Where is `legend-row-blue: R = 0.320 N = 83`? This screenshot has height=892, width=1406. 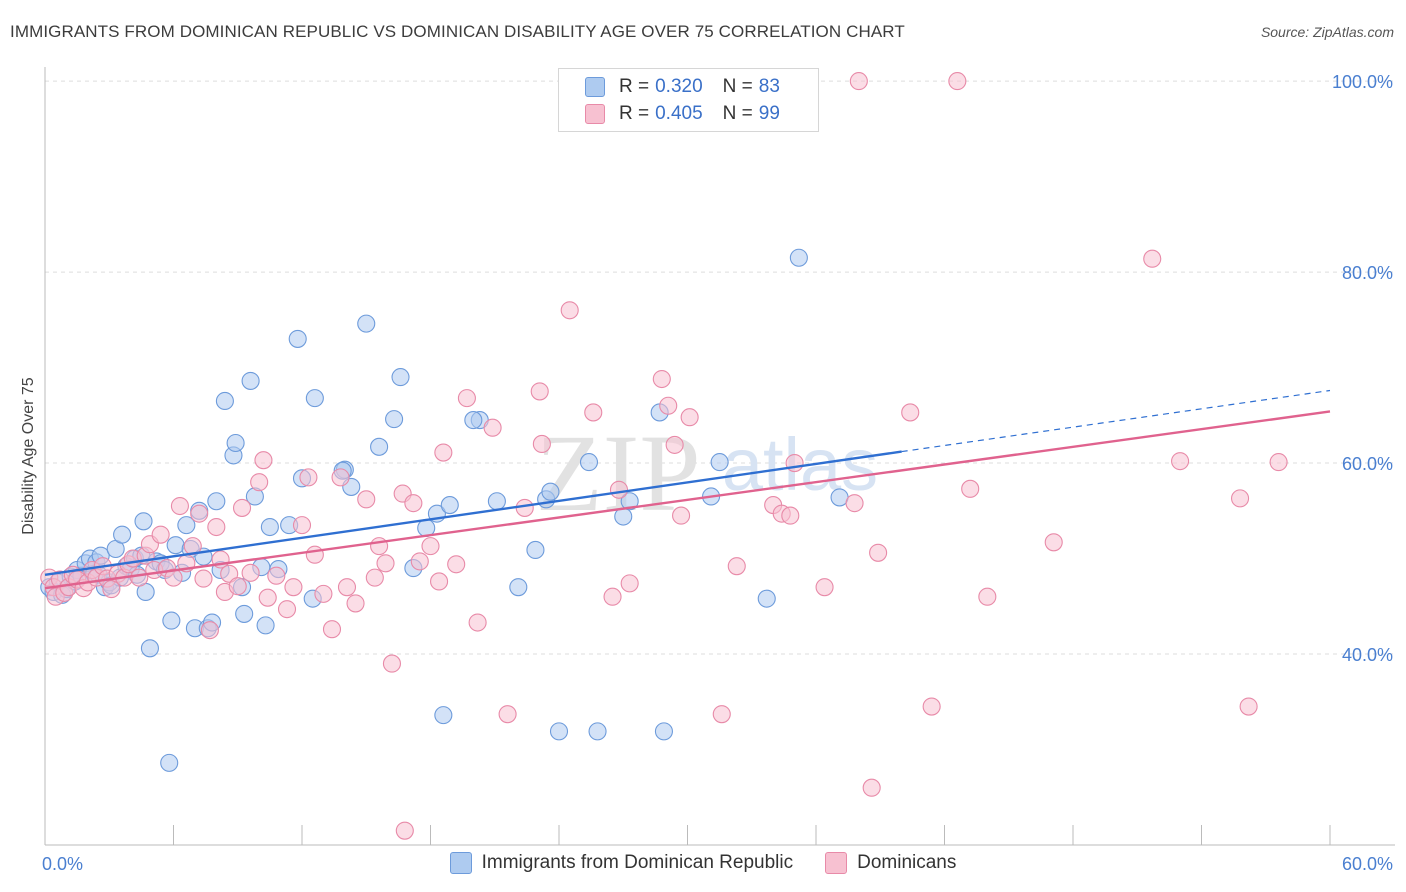 legend-row-blue: R = 0.320 N = 83 is located at coordinates (682, 87).